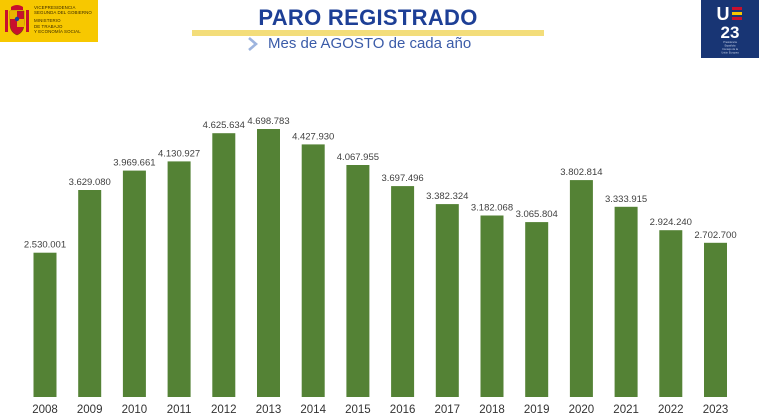  Describe the element at coordinates (368, 17) in the screenshot. I see `page-title: PARO REGISTRADO` at that location.